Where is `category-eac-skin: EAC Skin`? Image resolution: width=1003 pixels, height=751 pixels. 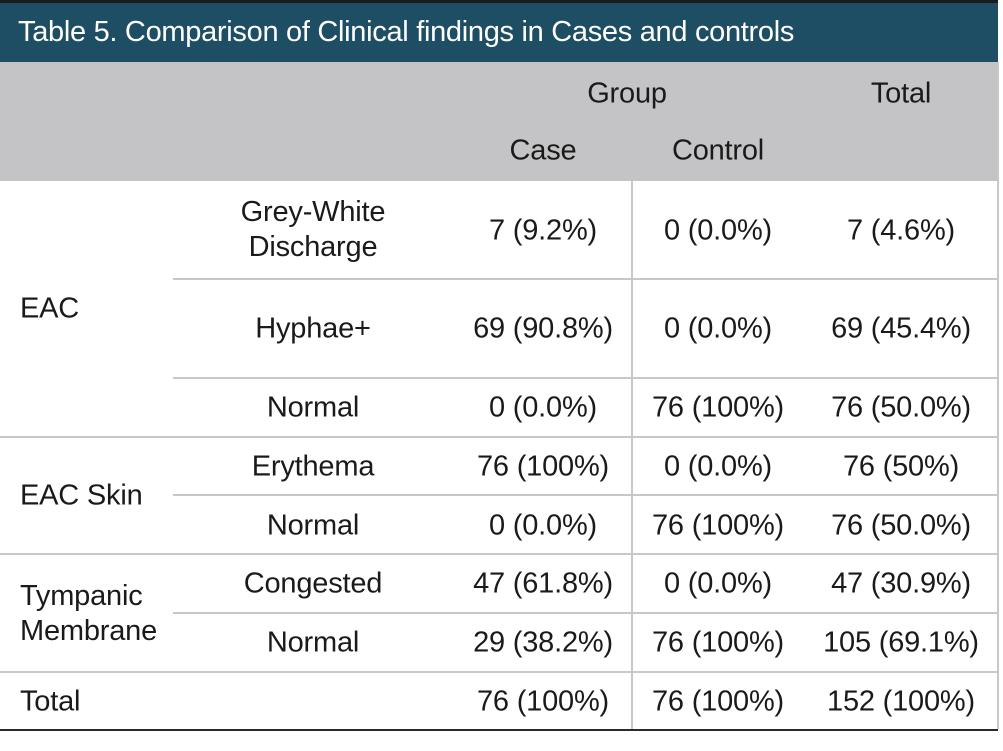 category-eac-skin: EAC Skin is located at coordinates (81, 495).